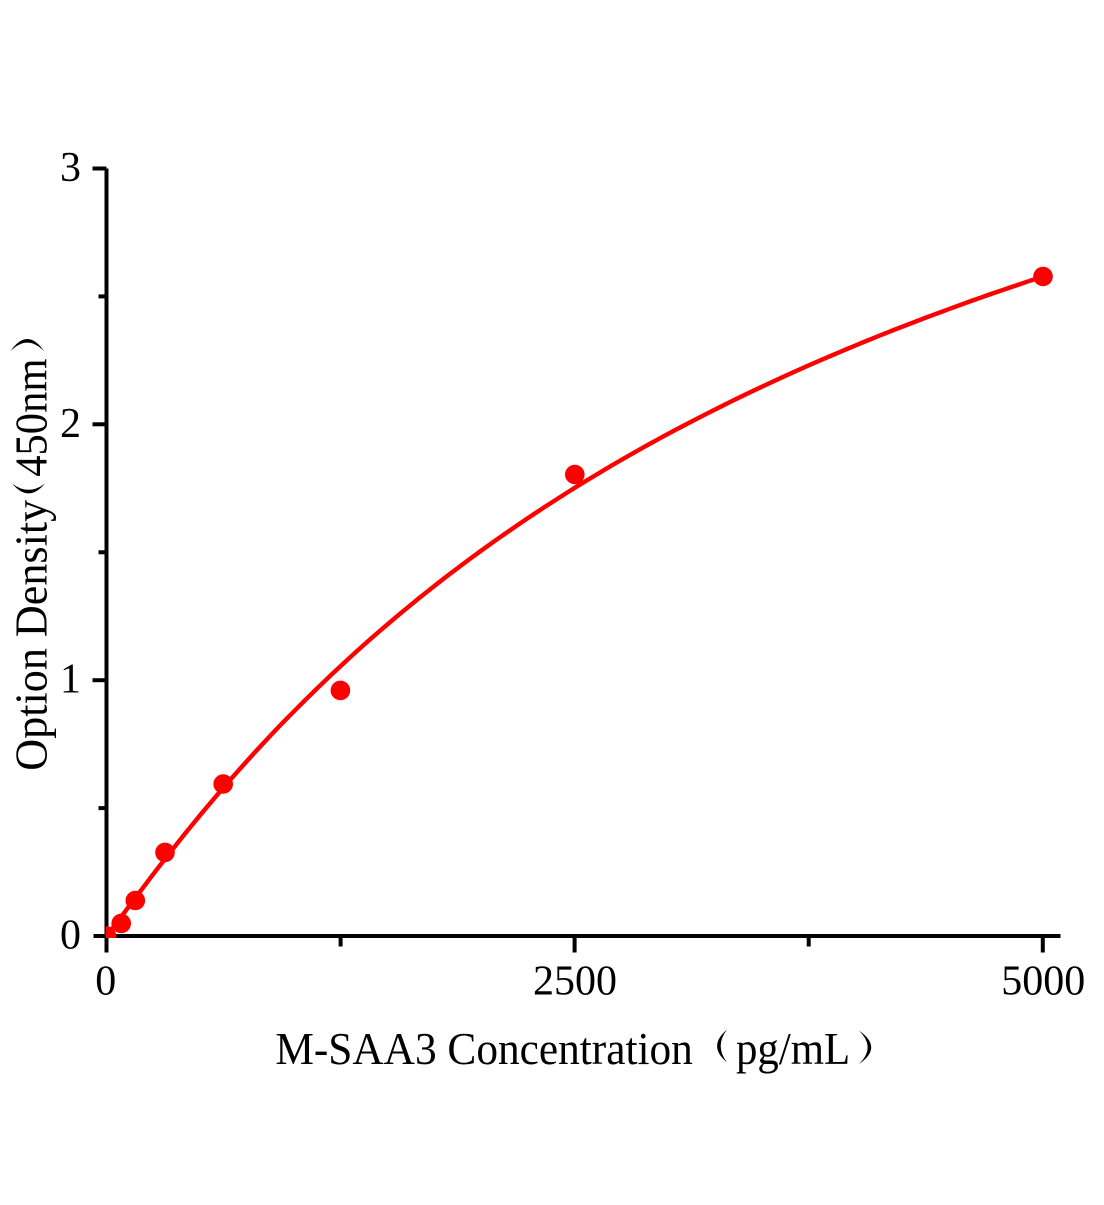 This screenshot has height=1205, width=1104. Describe the element at coordinates (70, 168) in the screenshot. I see `svg-text: 3` at that location.